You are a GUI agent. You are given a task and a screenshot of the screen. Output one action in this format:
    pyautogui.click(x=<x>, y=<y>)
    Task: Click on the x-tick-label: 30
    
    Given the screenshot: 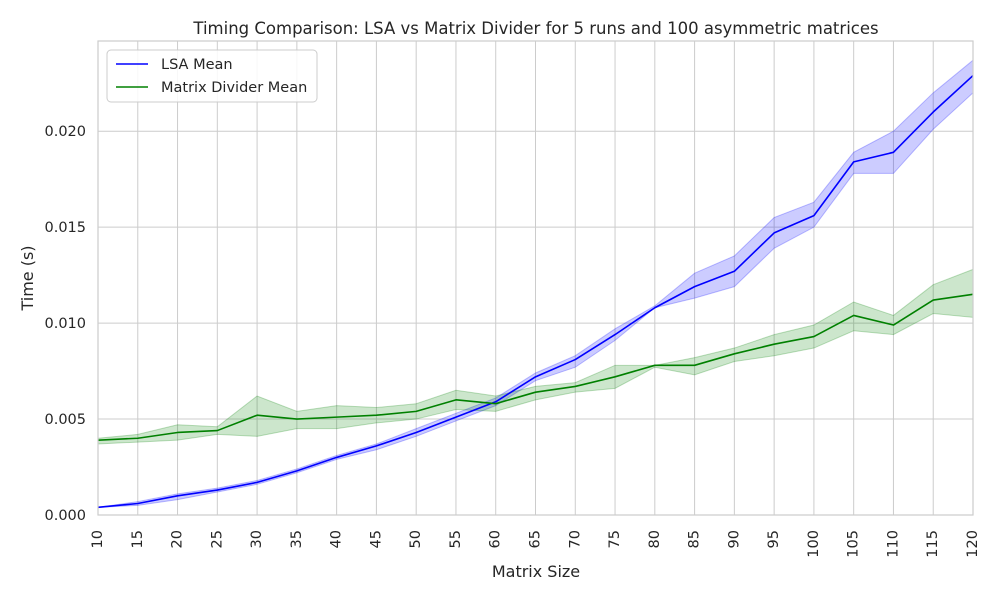 What is the action you would take?
    pyautogui.click(x=257, y=539)
    